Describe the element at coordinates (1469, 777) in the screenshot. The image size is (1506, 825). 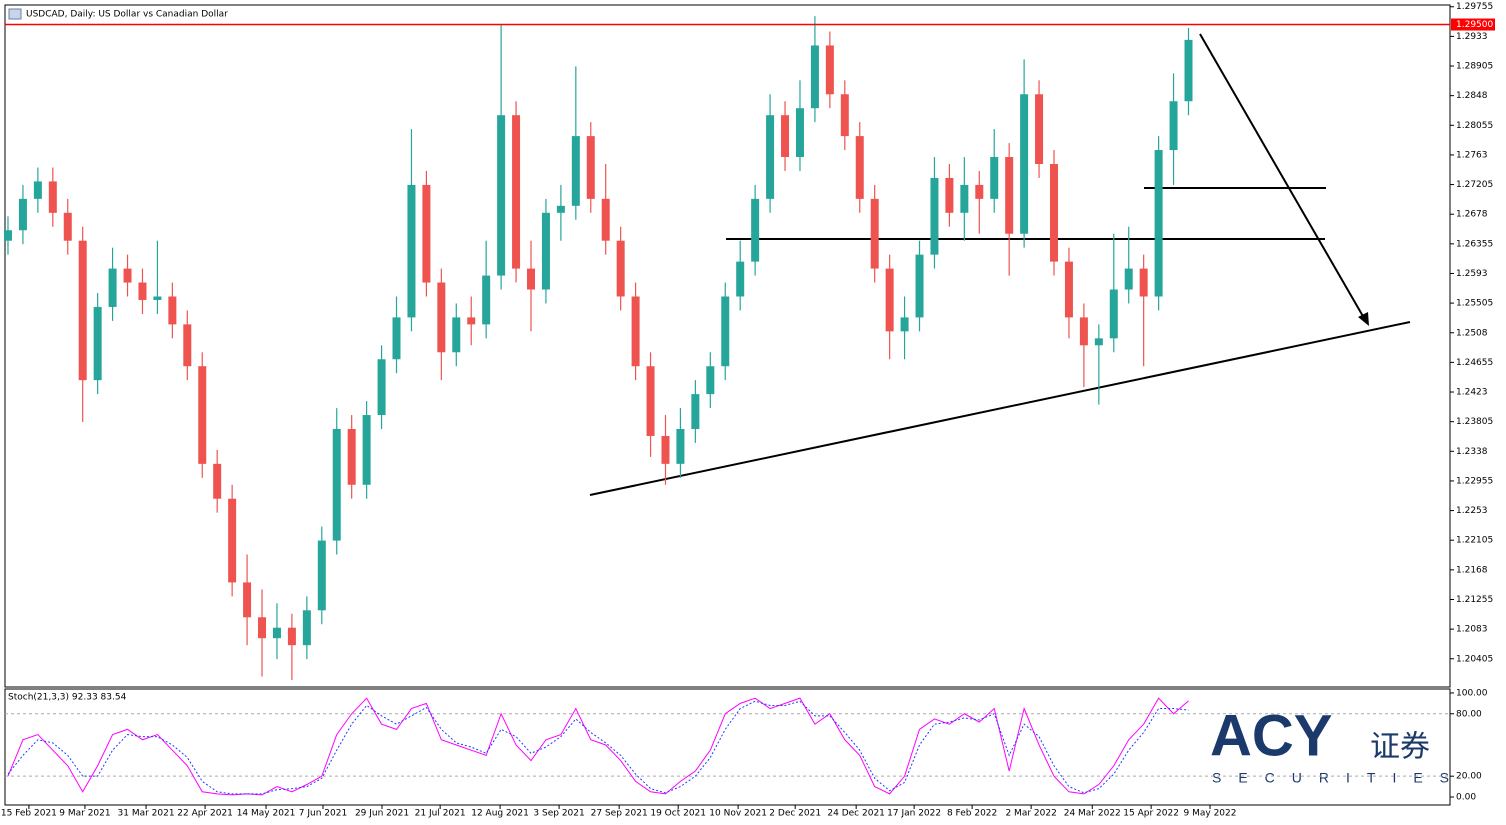
I see `y-tick-label: 20.00` at that location.